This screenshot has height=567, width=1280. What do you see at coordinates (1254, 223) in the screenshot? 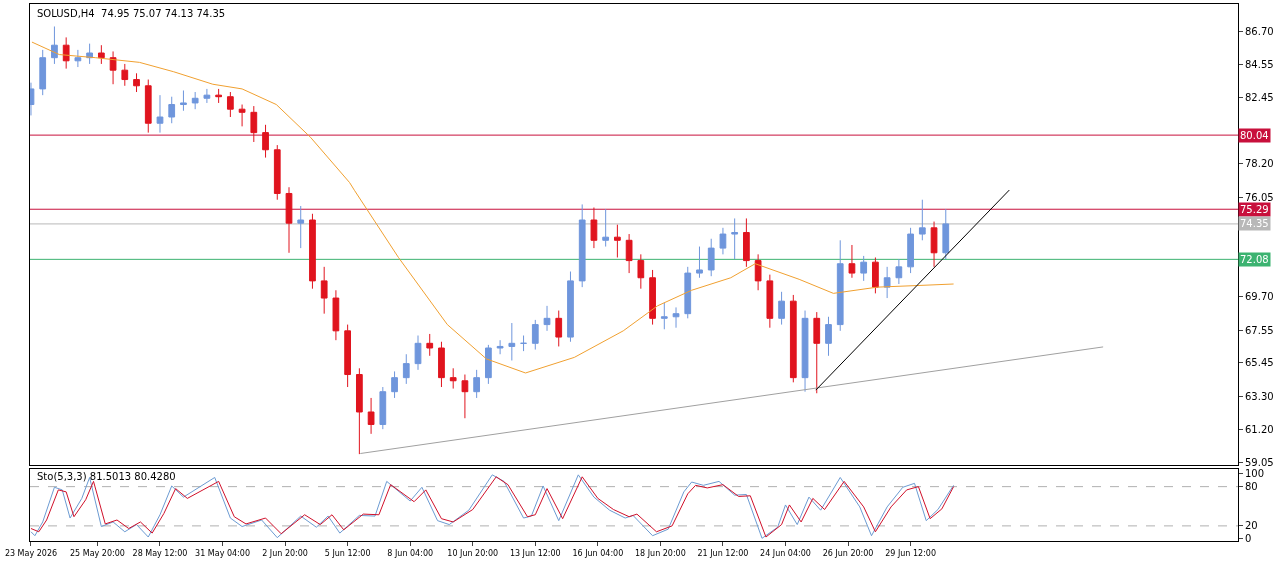
I see `ref-line-label: 74.35` at bounding box center [1254, 223].